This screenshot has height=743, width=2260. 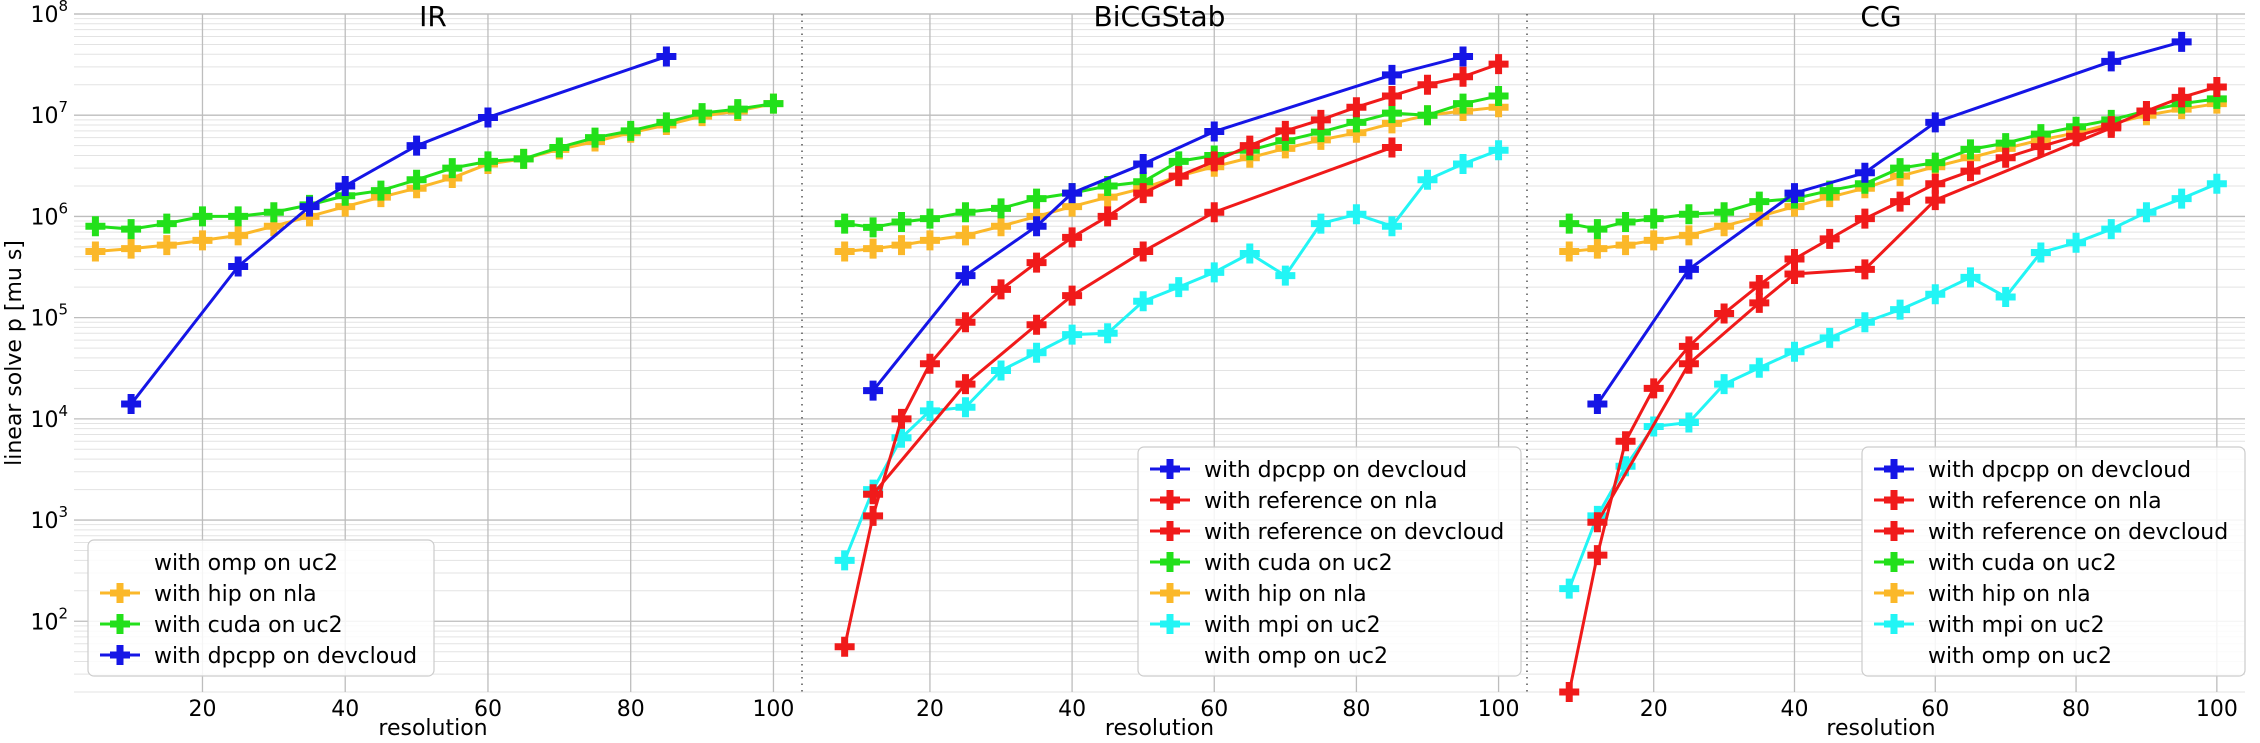 What do you see at coordinates (1935, 709) in the screenshot?
I see `x-tick-label: 60` at bounding box center [1935, 709].